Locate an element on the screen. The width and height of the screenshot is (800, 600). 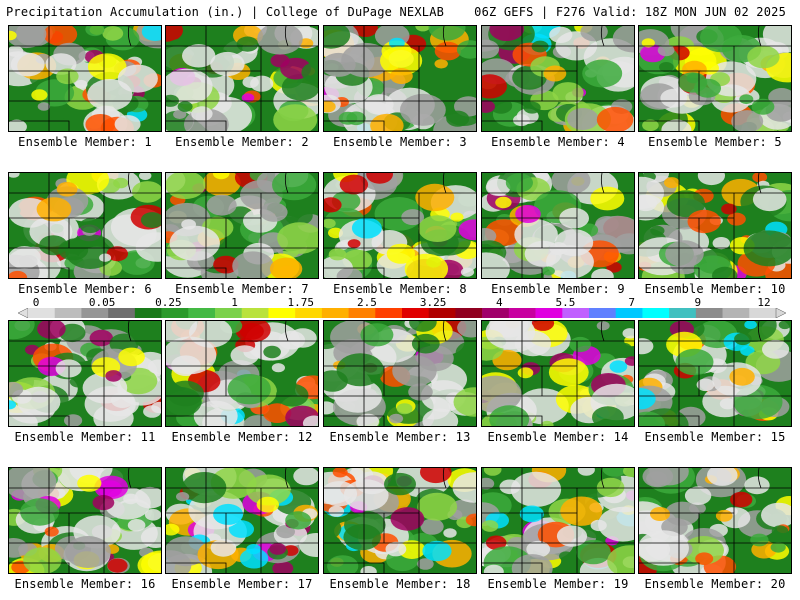
ensemble-member-label: Ensemble Member: 14 is located at coordinates (558, 437).